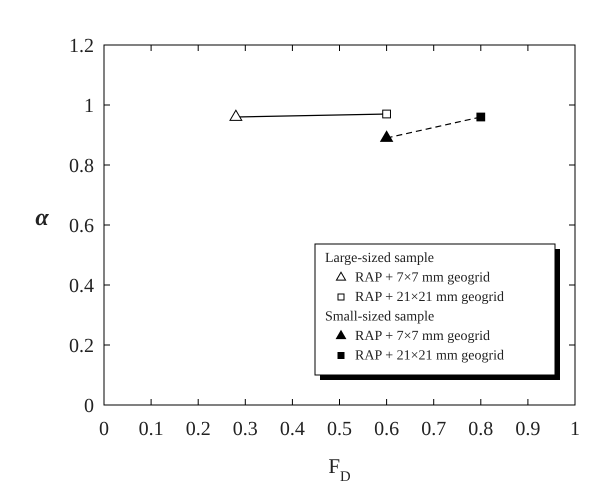 The height and width of the screenshot is (484, 594). I want to click on x-axis-title: F$_{D}$, so click(340, 469).